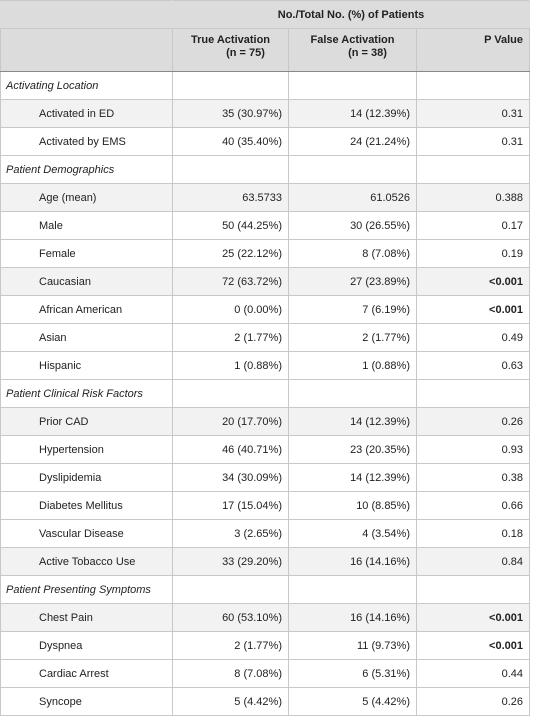 This screenshot has width=534, height=720. What do you see at coordinates (86, 253) in the screenshot?
I see `row-label: Female` at bounding box center [86, 253].